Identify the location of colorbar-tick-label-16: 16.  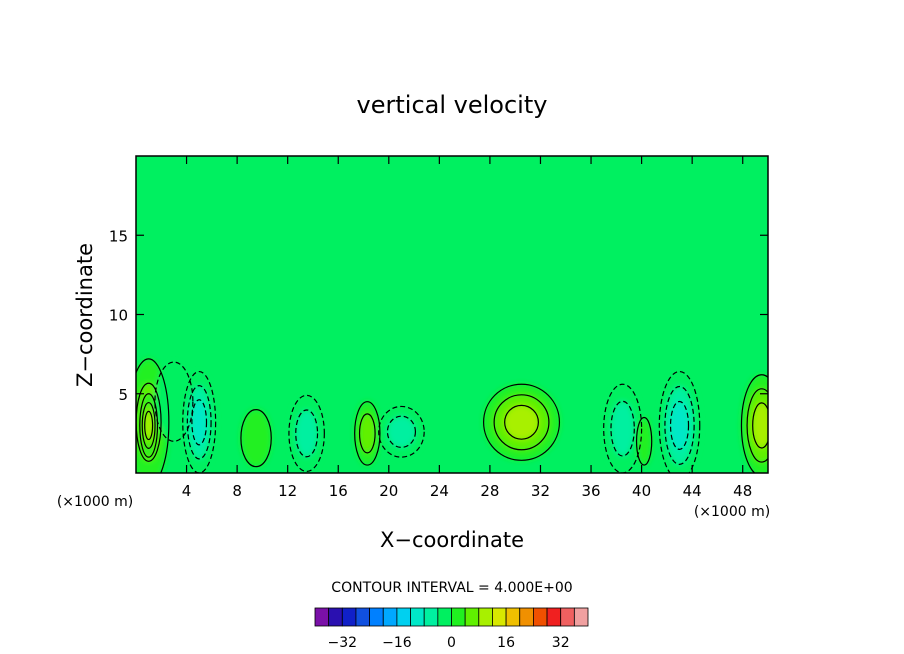
(506, 643).